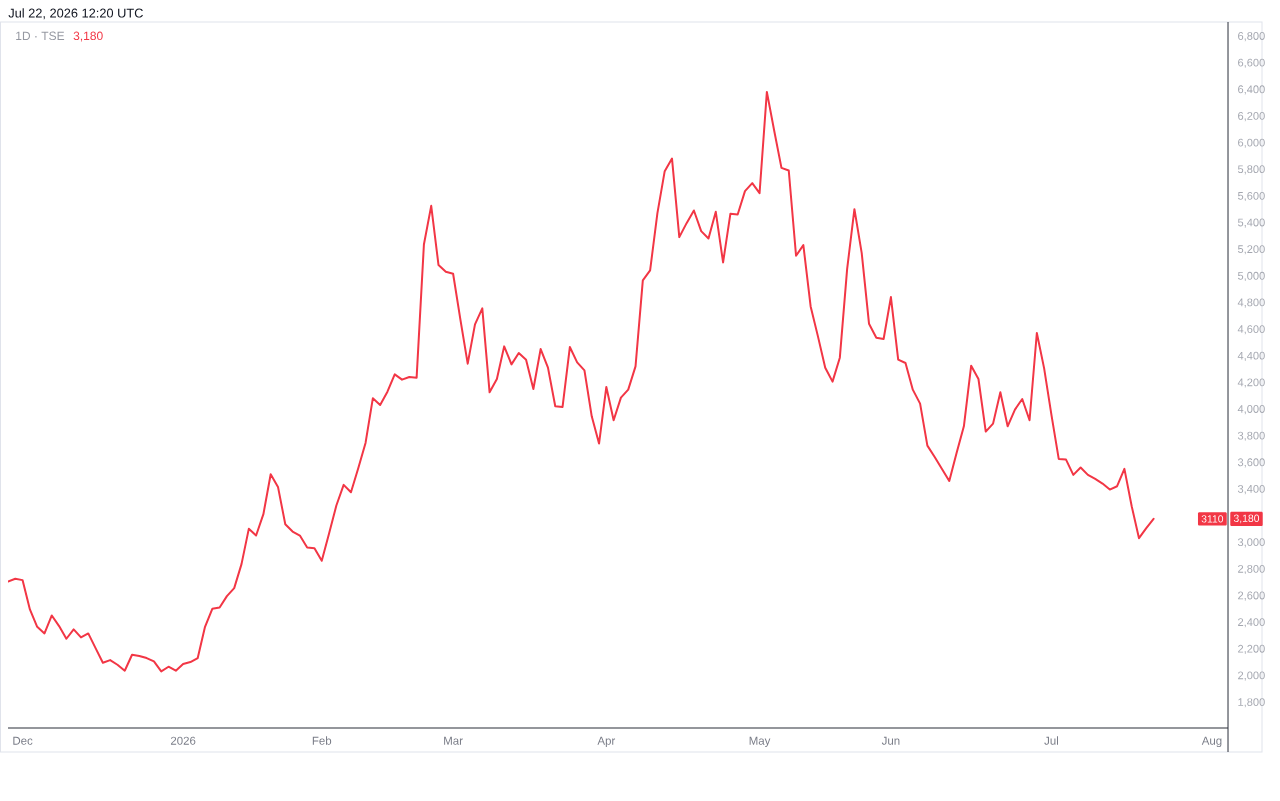 The height and width of the screenshot is (801, 1280). I want to click on x-tick-label: Mar, so click(453, 740).